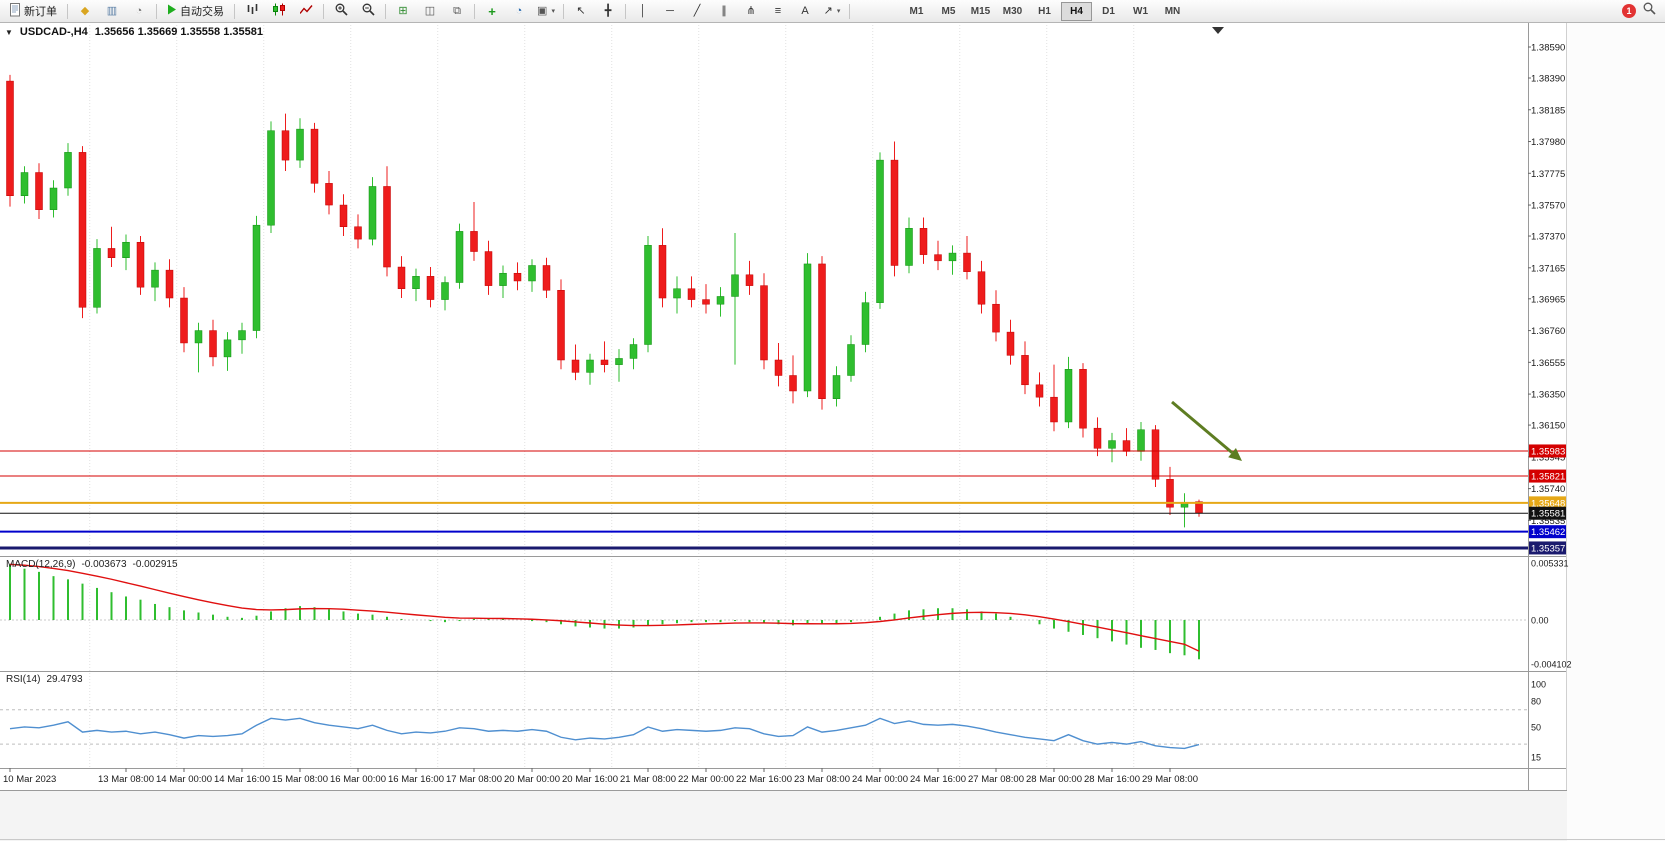  Describe the element at coordinates (155, 564) in the screenshot. I see `macd-signal-value: -0.002915` at that location.